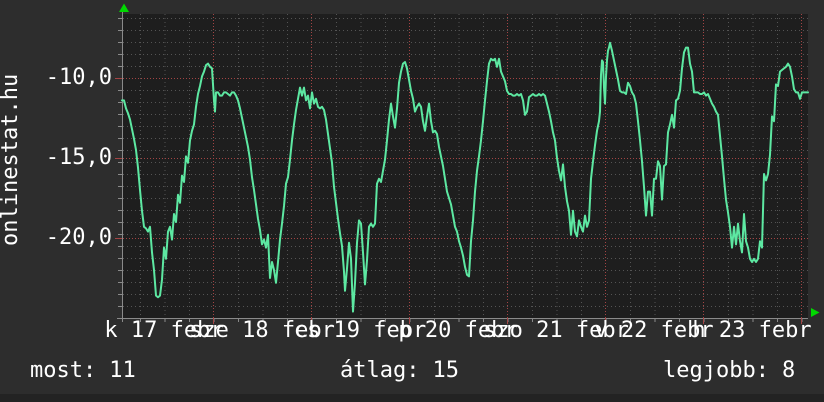 This screenshot has height=402, width=824. What do you see at coordinates (716, 370) in the screenshot?
I see `stat-legjobb-label: legjobb:` at bounding box center [716, 370].